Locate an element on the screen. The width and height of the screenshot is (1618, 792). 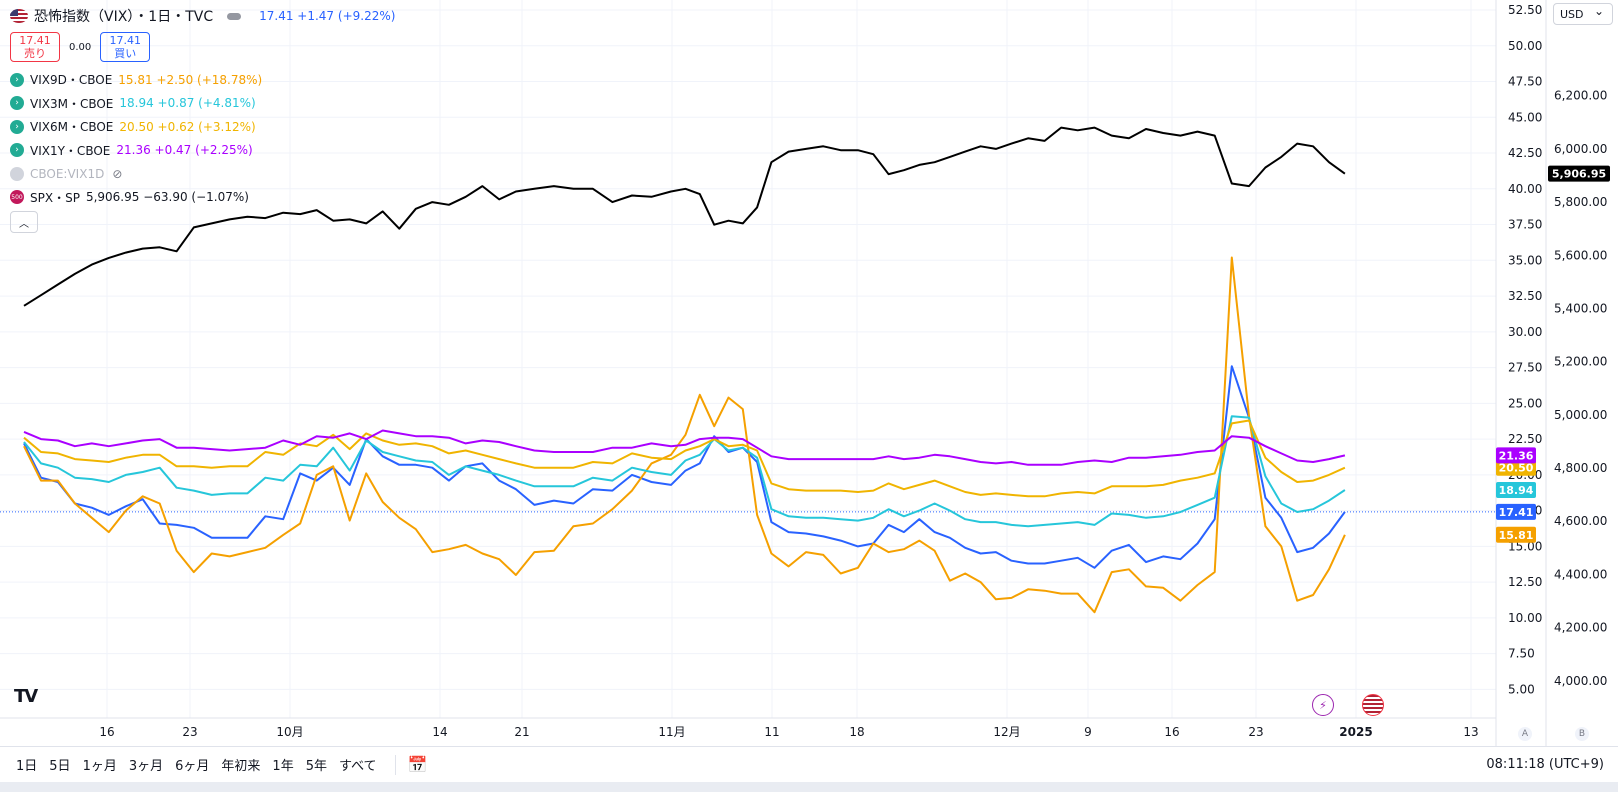
time-tick-label: 13 is located at coordinates (1470, 732).